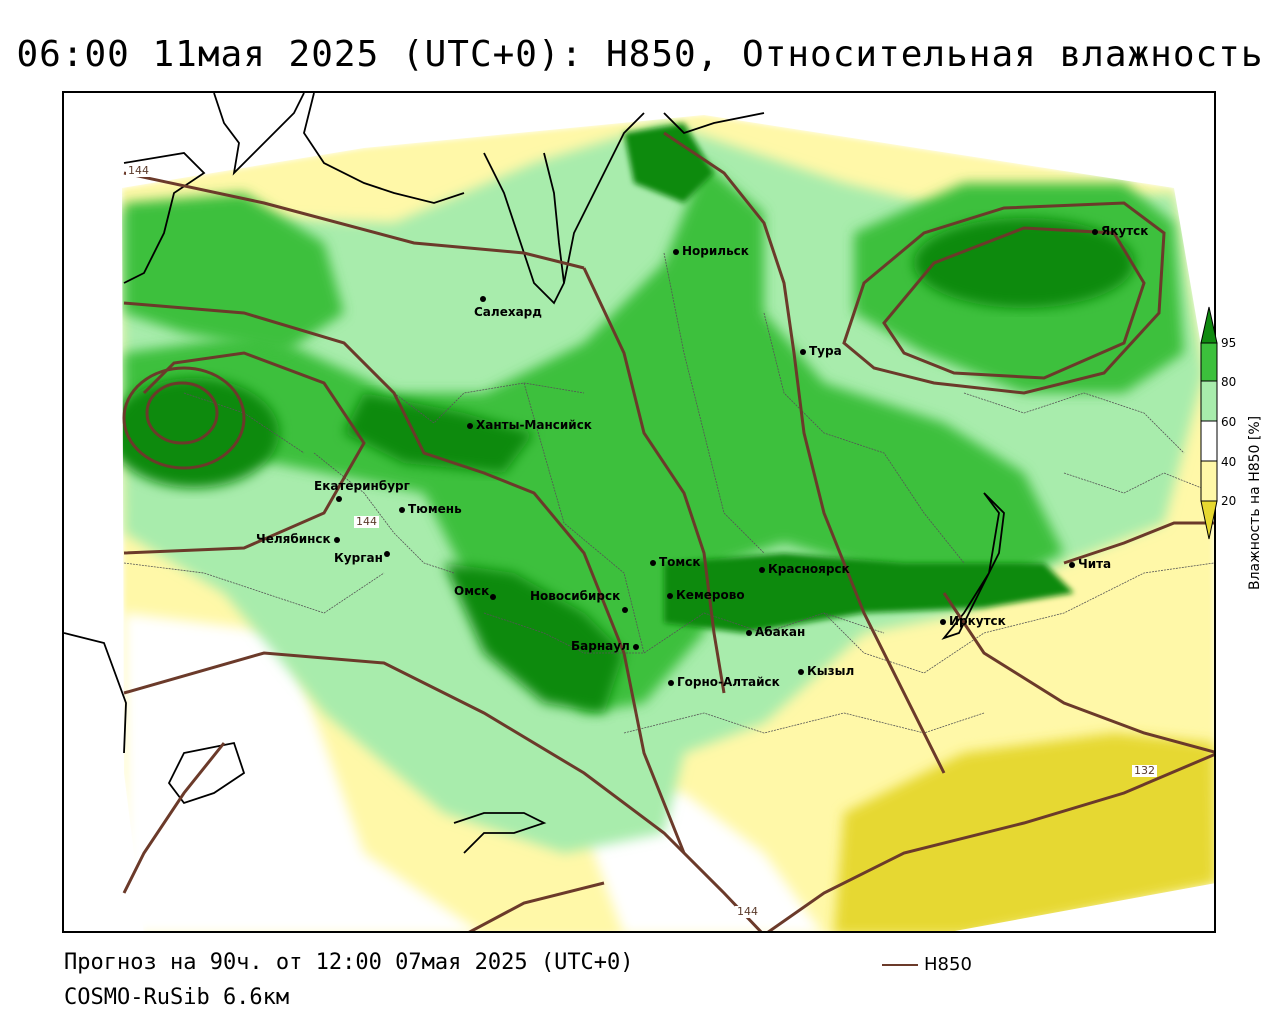  I want to click on city-label: Екатеринбург, so click(362, 486).